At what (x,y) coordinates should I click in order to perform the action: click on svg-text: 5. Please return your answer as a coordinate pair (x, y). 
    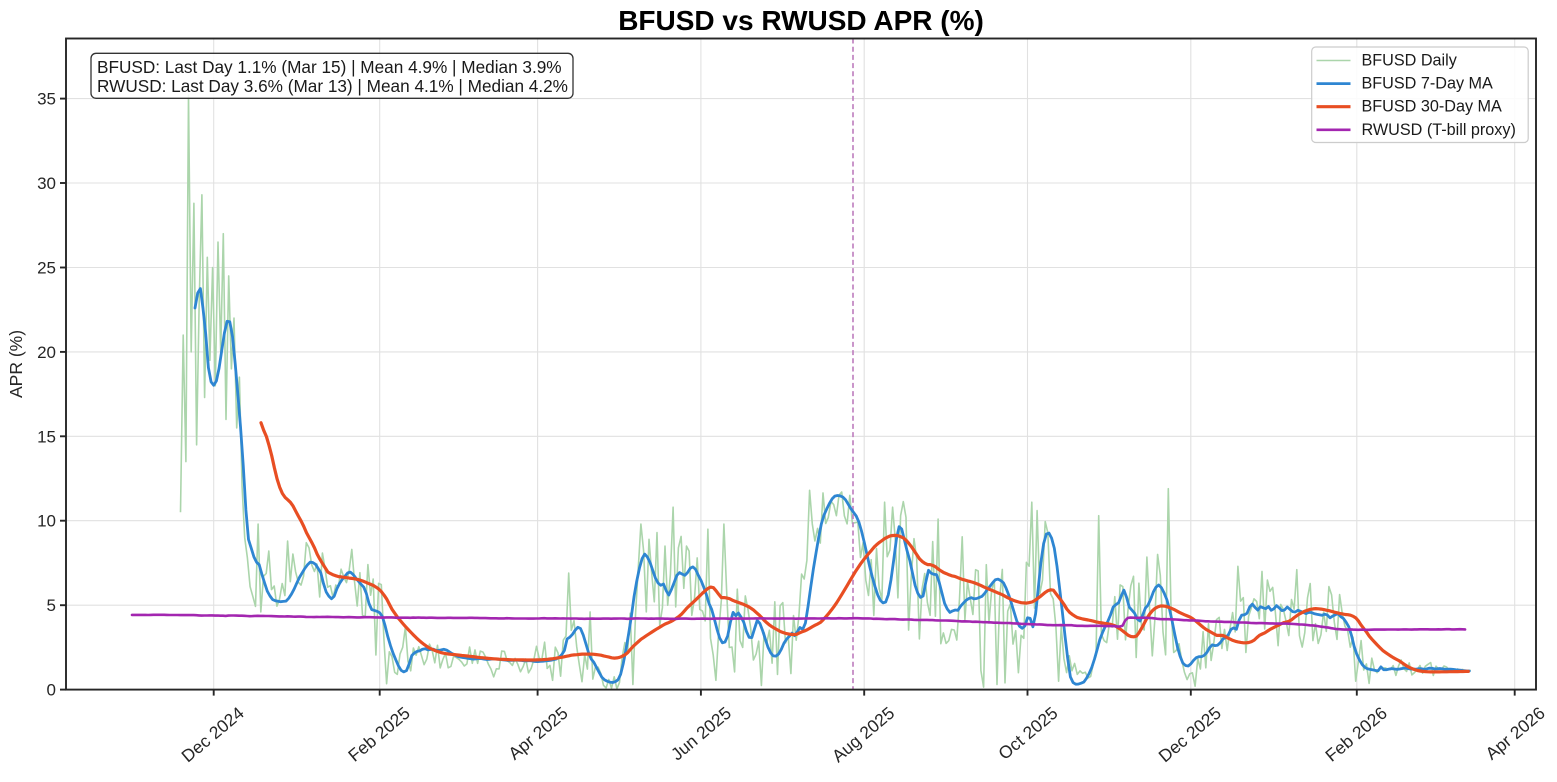
    Looking at the image, I should click on (51, 605).